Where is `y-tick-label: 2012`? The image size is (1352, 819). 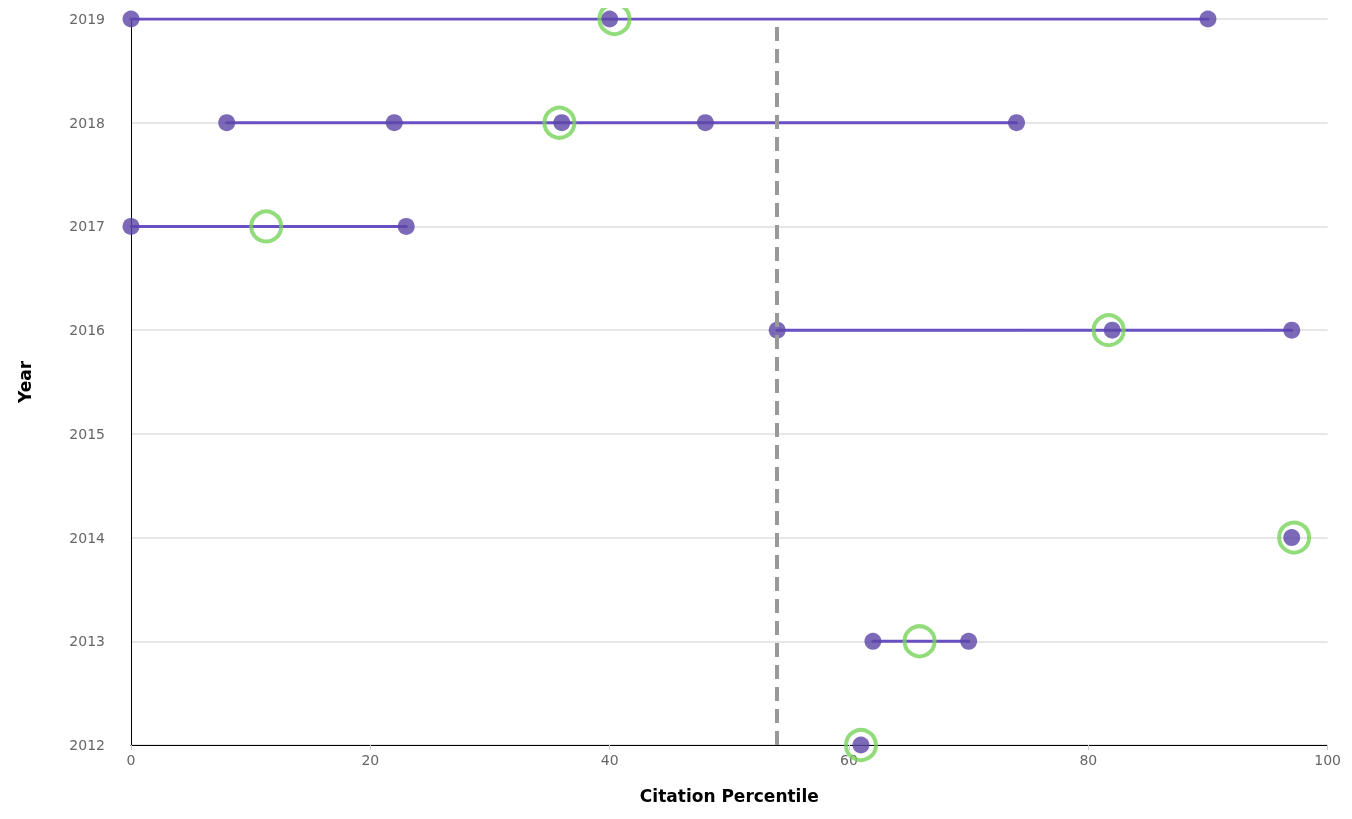
y-tick-label: 2012 is located at coordinates (87, 745).